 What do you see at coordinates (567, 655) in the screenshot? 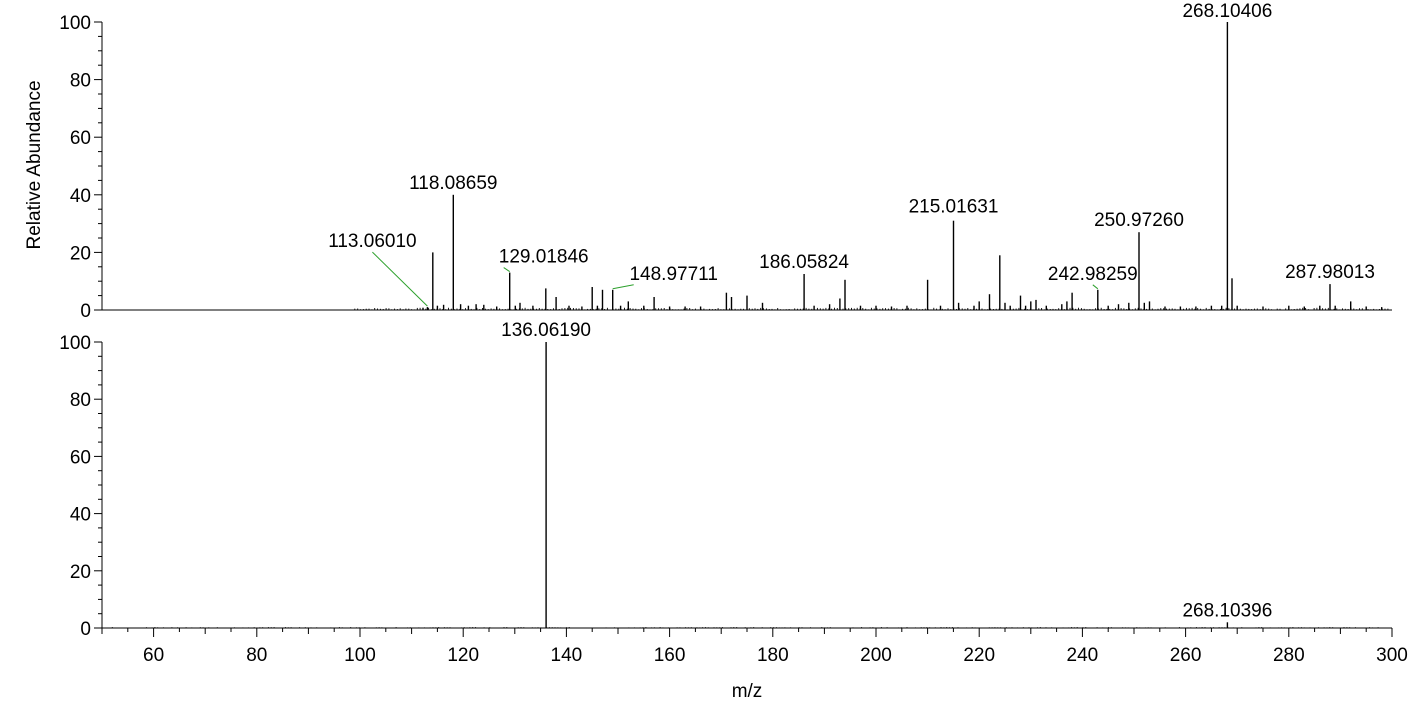
I see `x-tick-label: 140` at bounding box center [567, 655].